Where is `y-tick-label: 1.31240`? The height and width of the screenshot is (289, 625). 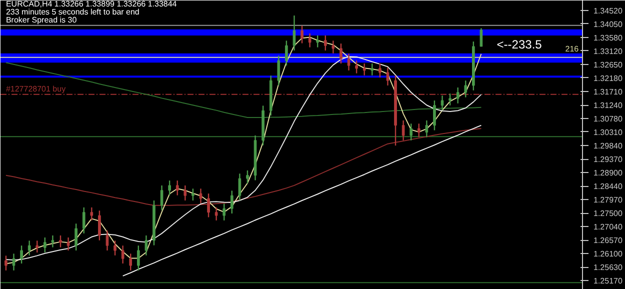
y-tick-label: 1.31240 is located at coordinates (608, 105).